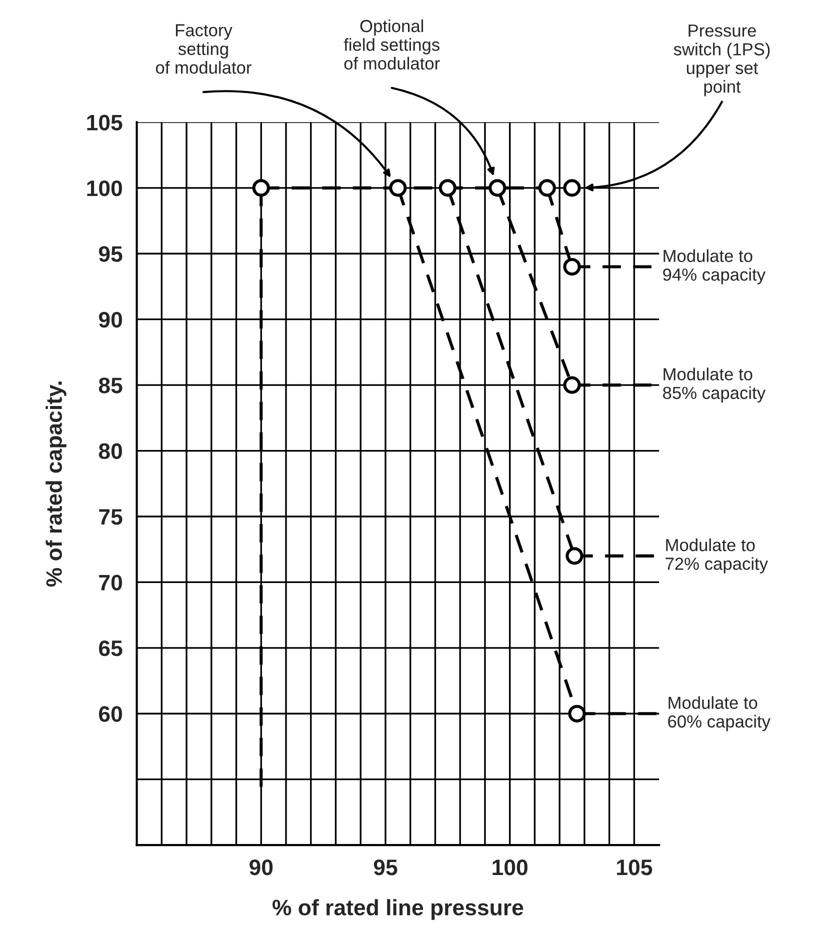 The image size is (829, 940). I want to click on text: Modulate to 94% capacity, so click(714, 266).